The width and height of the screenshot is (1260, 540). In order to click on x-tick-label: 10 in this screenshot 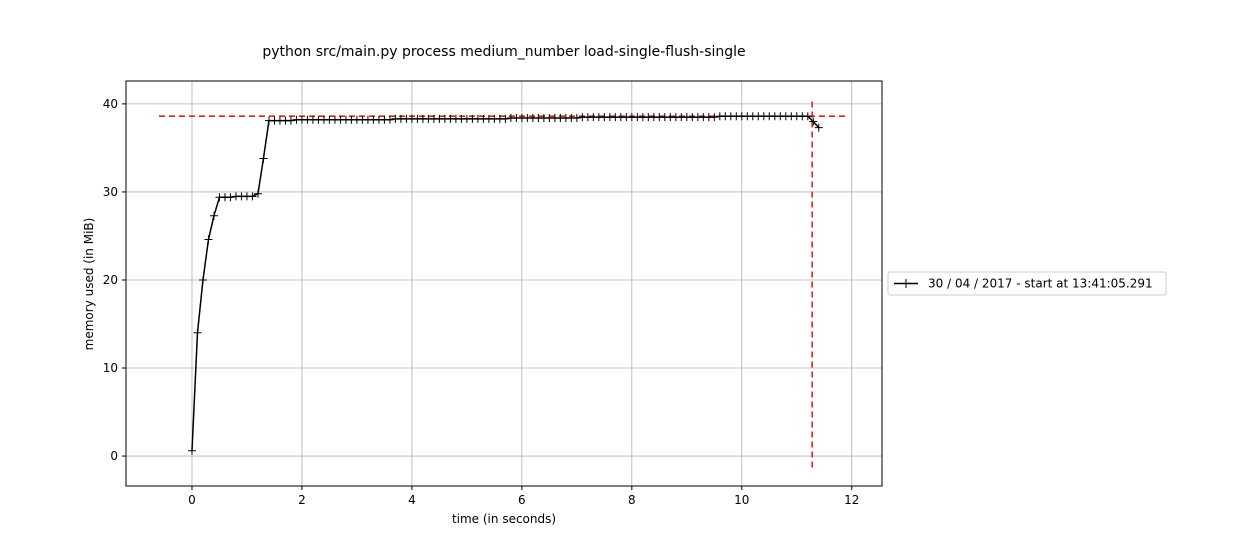, I will do `click(741, 500)`.